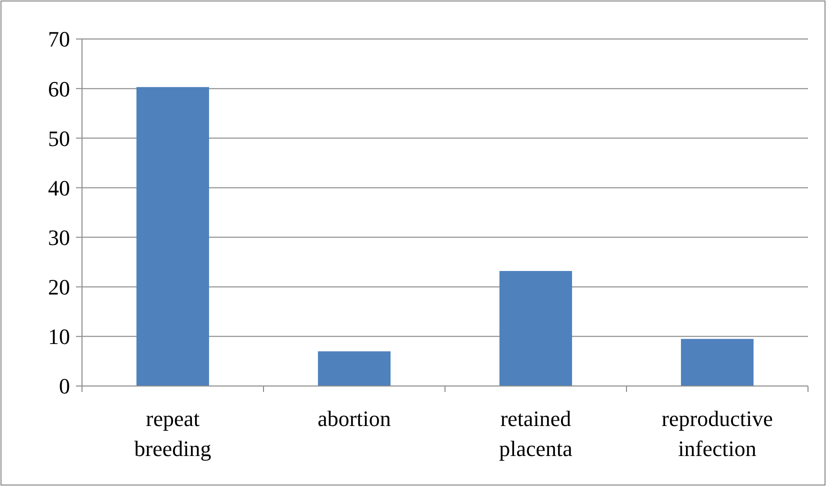 Image resolution: width=826 pixels, height=486 pixels. Describe the element at coordinates (59, 39) in the screenshot. I see `y-tick-label: 70` at that location.